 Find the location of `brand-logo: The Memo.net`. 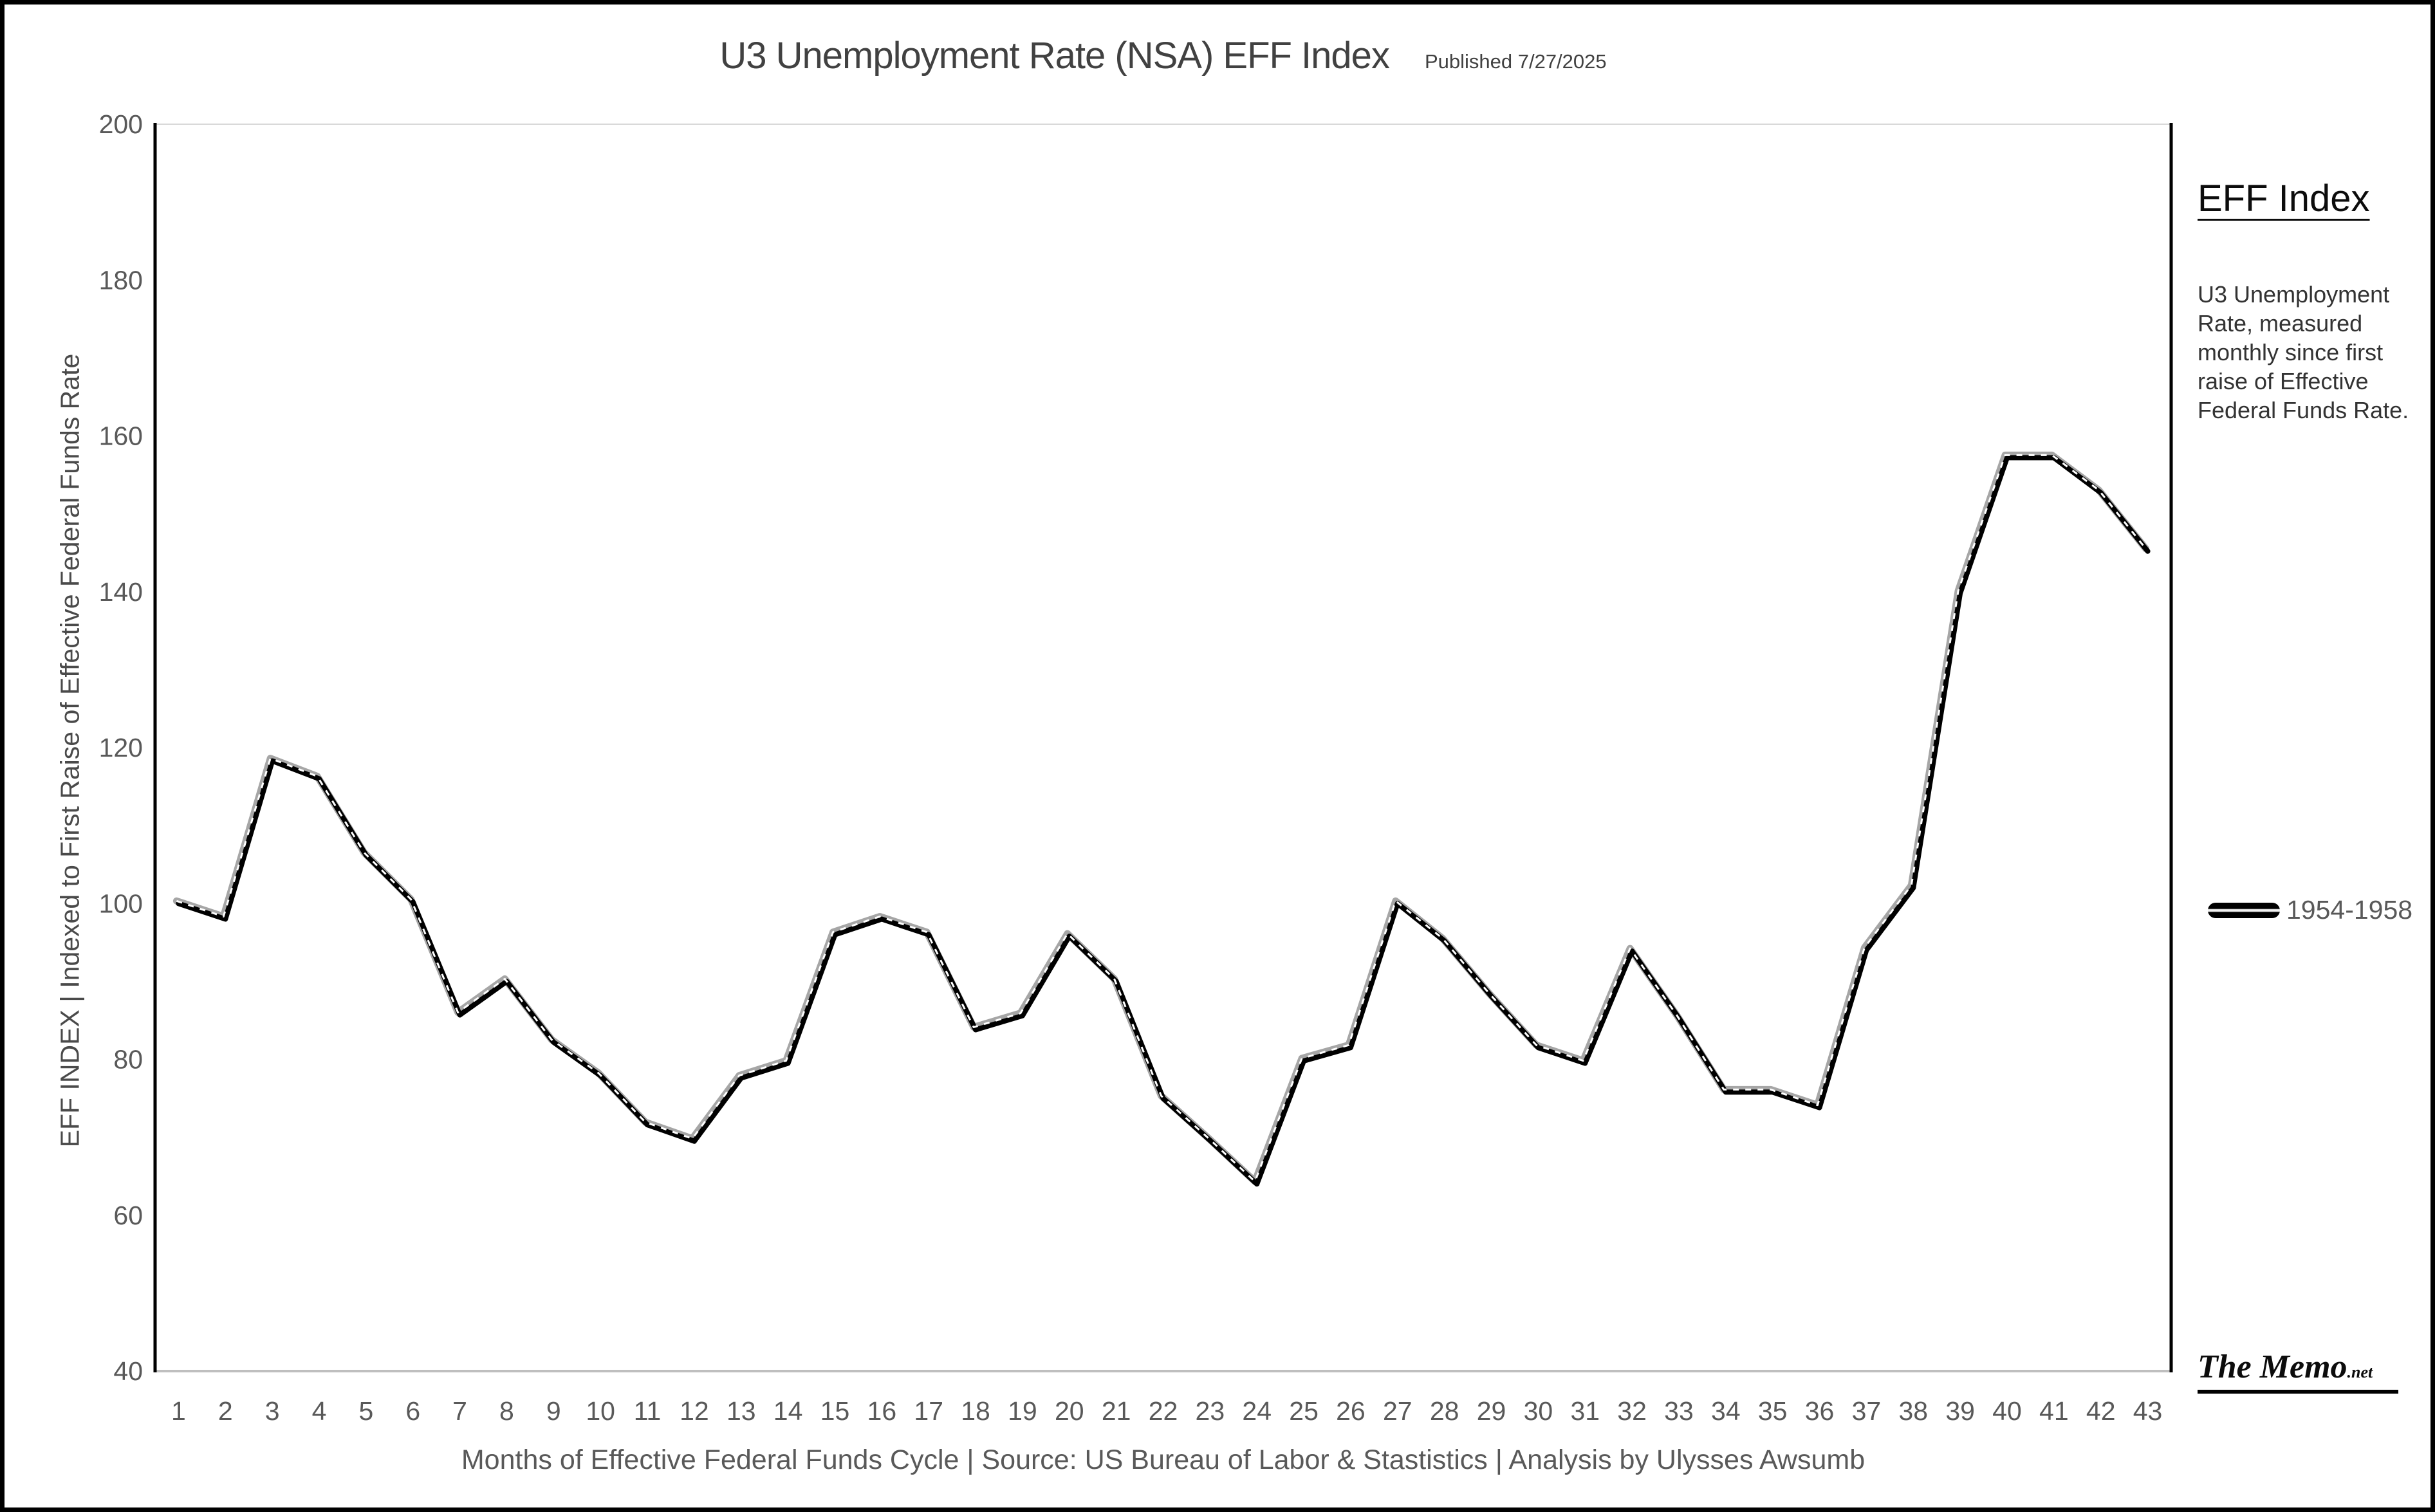

brand-logo: The Memo.net is located at coordinates (2298, 1371).